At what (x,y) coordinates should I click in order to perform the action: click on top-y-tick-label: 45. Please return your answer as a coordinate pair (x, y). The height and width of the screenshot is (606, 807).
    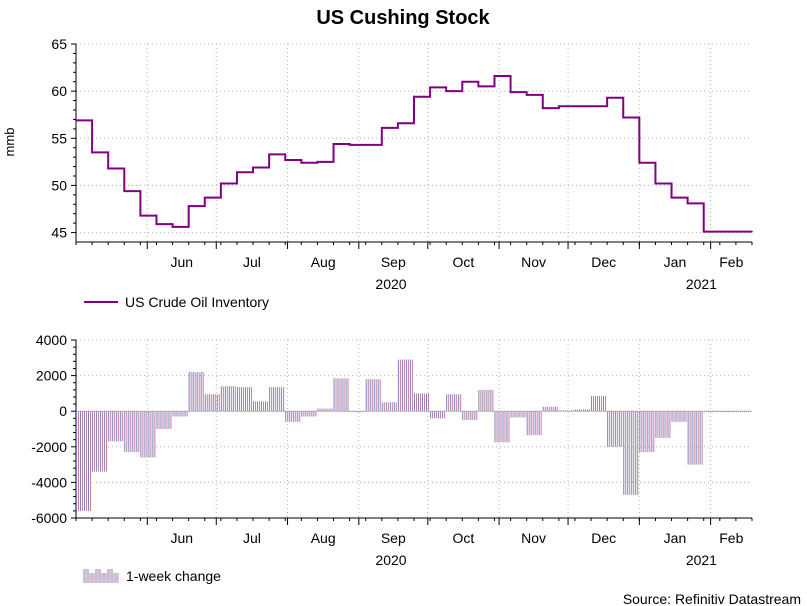
    Looking at the image, I should click on (59, 233).